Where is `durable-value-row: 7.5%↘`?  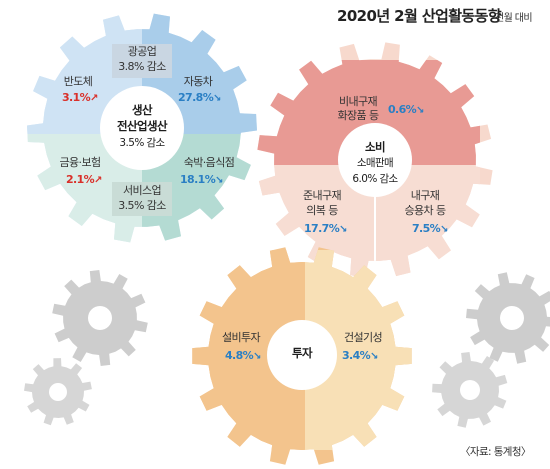 durable-value-row: 7.5%↘ is located at coordinates (430, 229).